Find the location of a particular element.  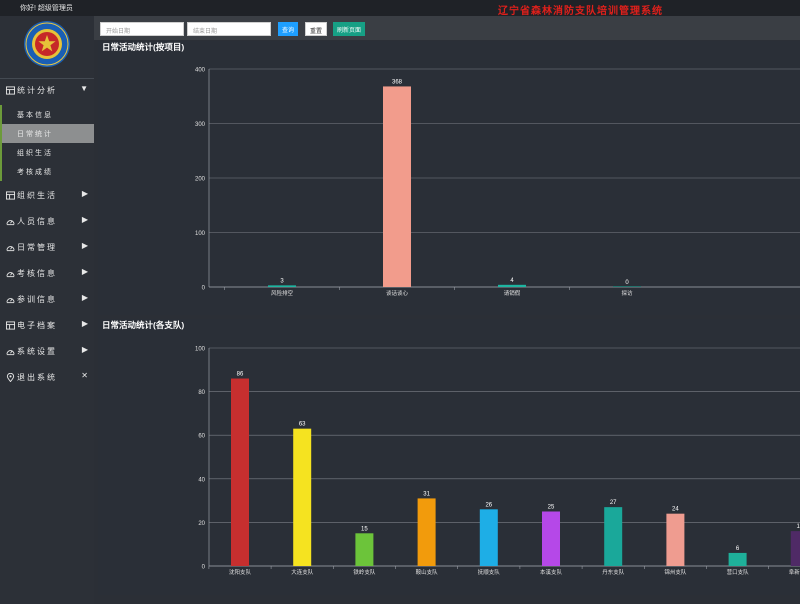

end-date-input: 结束日期 is located at coordinates (229, 29).